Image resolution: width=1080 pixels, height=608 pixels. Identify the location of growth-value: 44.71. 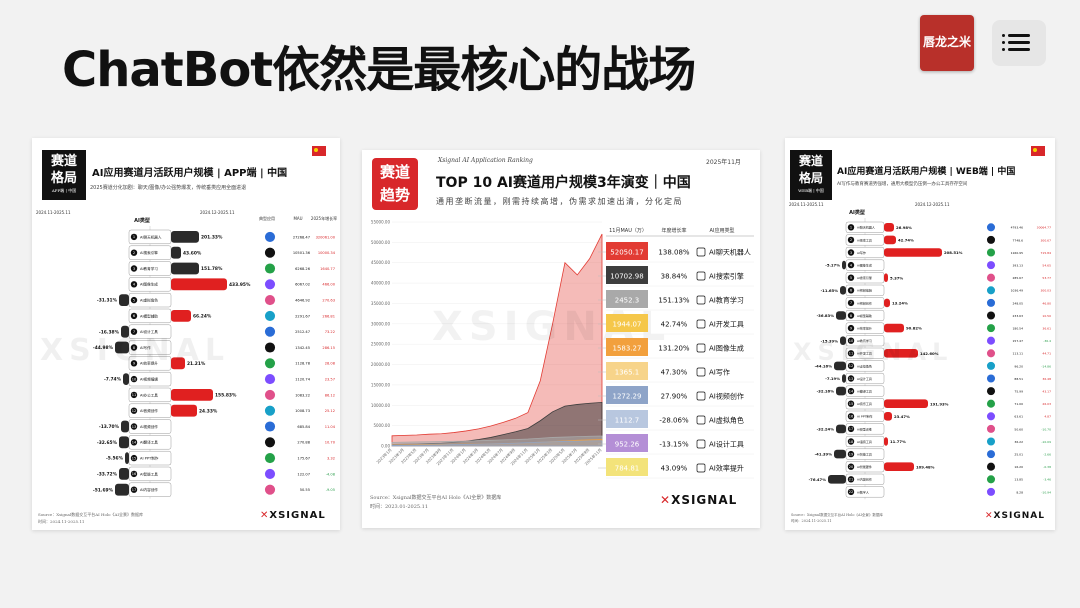
(1046, 354).